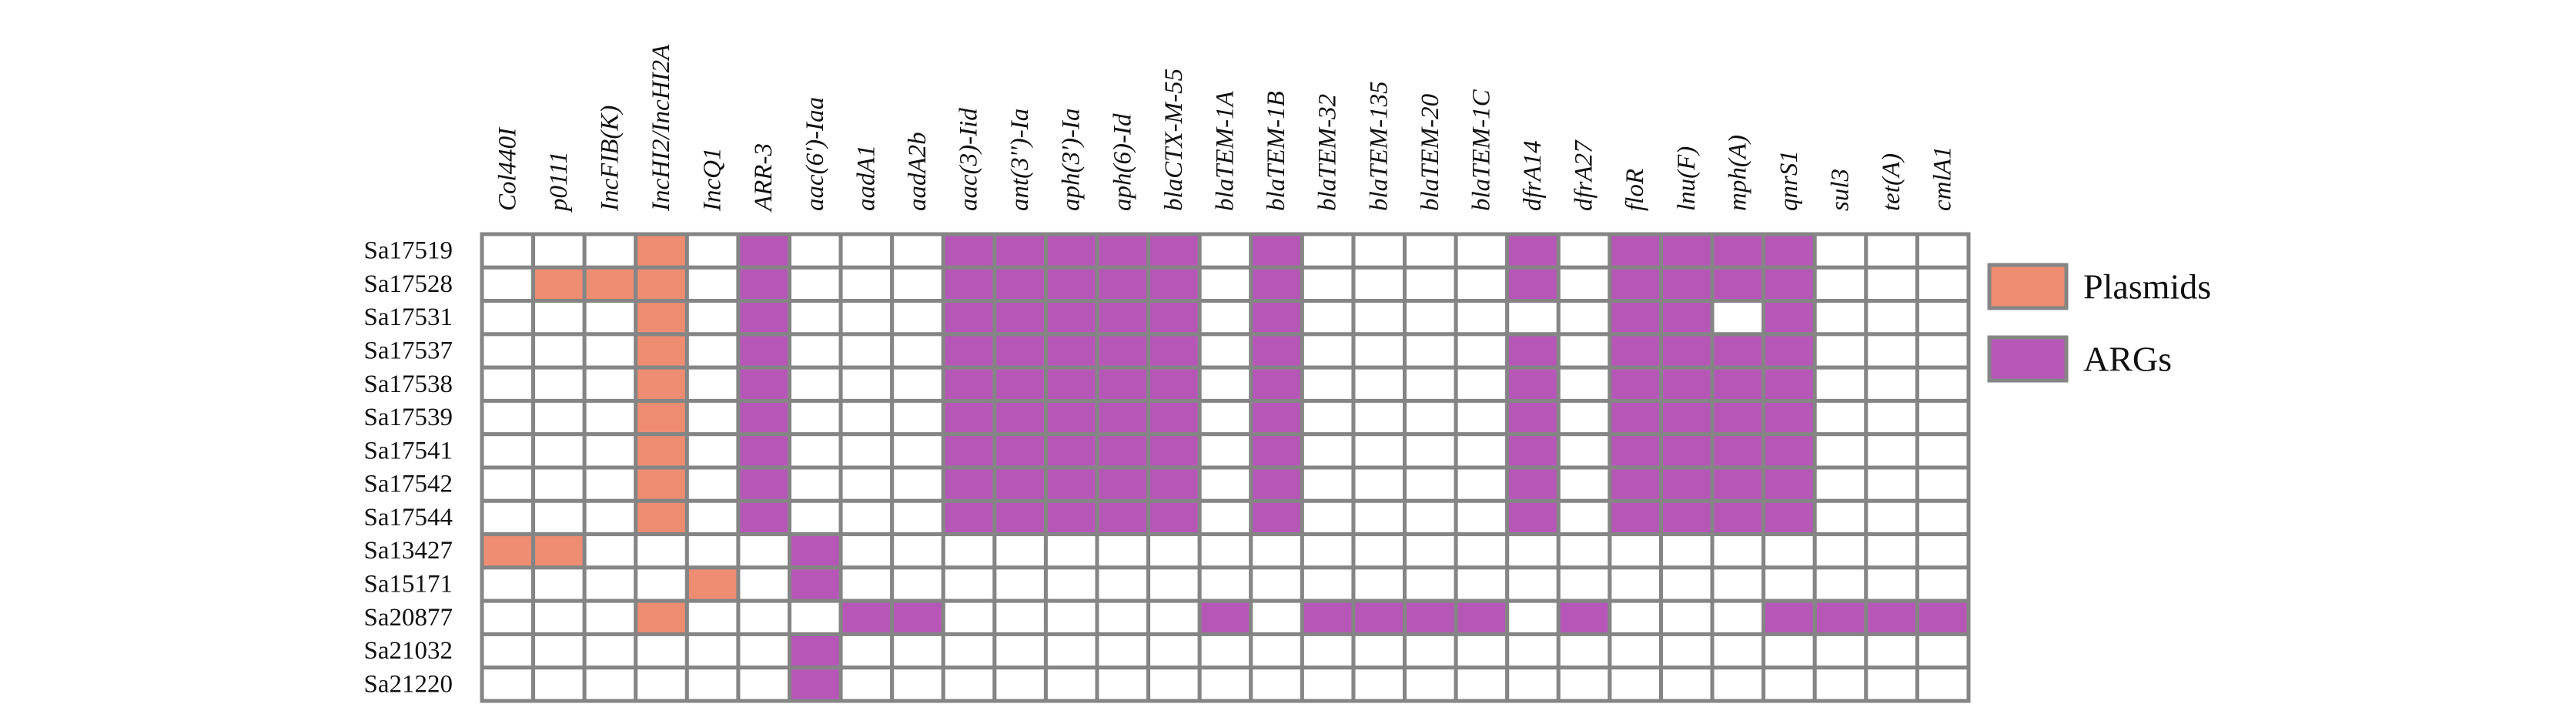 The image size is (2576, 704). I want to click on column-label: aadA1, so click(866, 178).